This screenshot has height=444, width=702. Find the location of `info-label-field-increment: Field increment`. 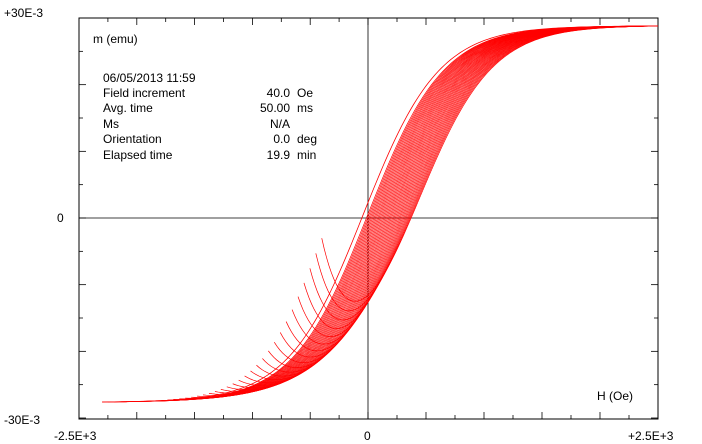

info-label-field-increment: Field increment is located at coordinates (144, 93).